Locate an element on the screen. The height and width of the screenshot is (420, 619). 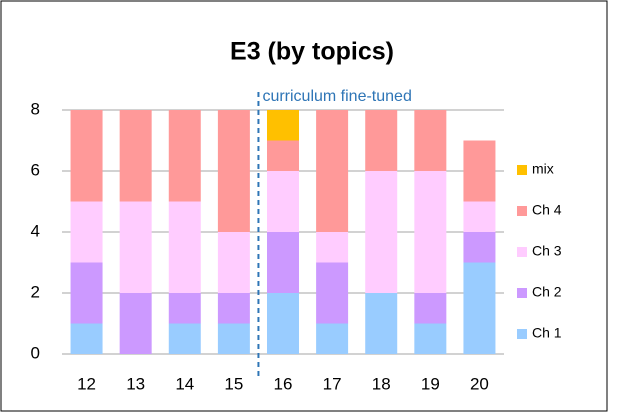
x-tick-label: 20 is located at coordinates (479, 383).